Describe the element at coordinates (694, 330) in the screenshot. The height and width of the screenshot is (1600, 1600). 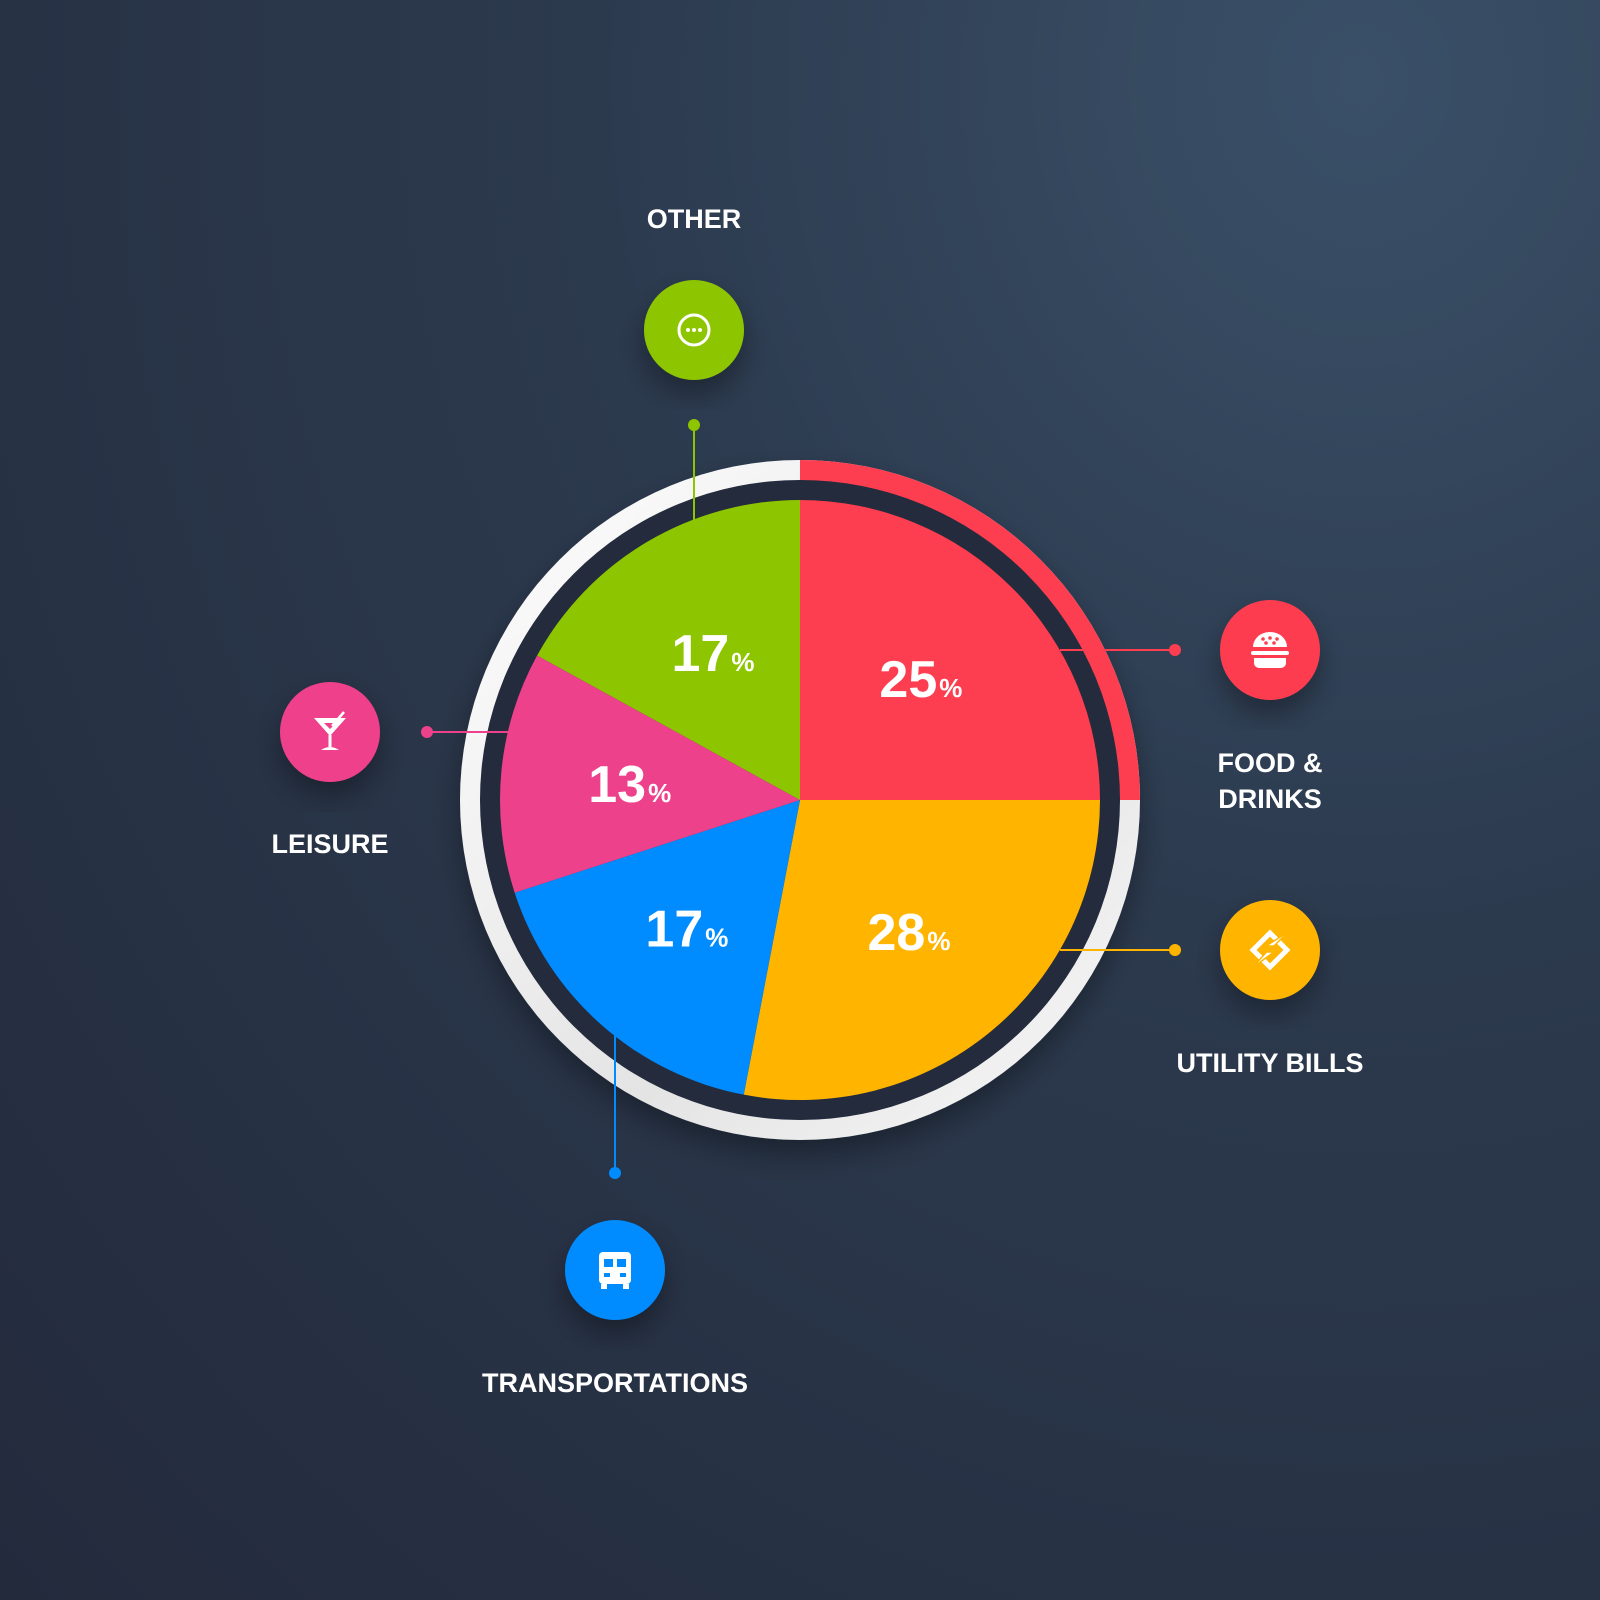
I see `more-icon` at that location.